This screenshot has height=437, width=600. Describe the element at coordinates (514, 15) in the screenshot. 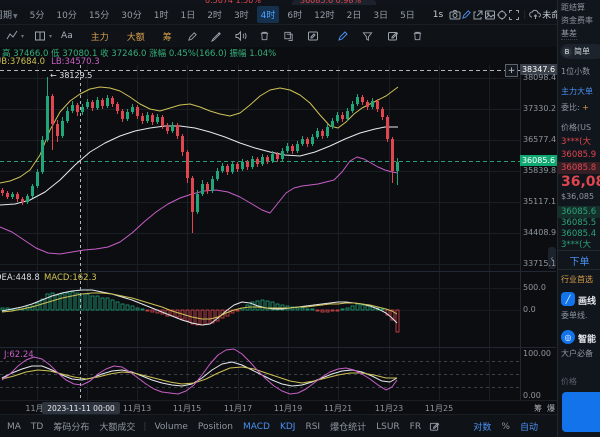

I see `fullscreen-icon` at that location.